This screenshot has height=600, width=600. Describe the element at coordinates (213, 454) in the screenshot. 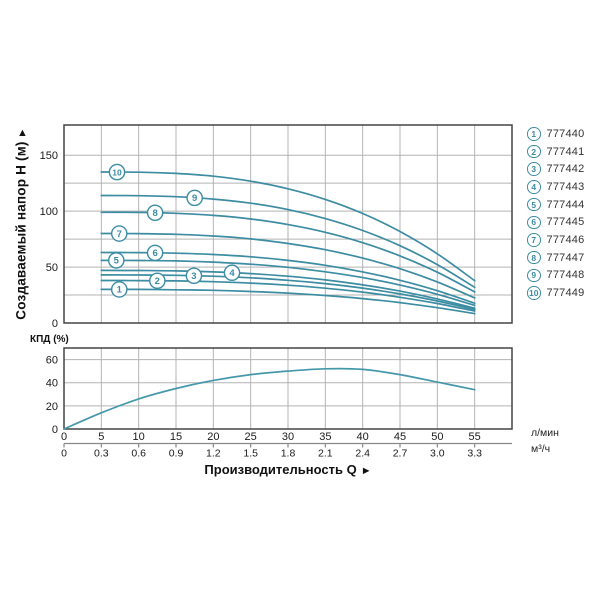

I see `x-tick-label-m3h: 1.2` at that location.